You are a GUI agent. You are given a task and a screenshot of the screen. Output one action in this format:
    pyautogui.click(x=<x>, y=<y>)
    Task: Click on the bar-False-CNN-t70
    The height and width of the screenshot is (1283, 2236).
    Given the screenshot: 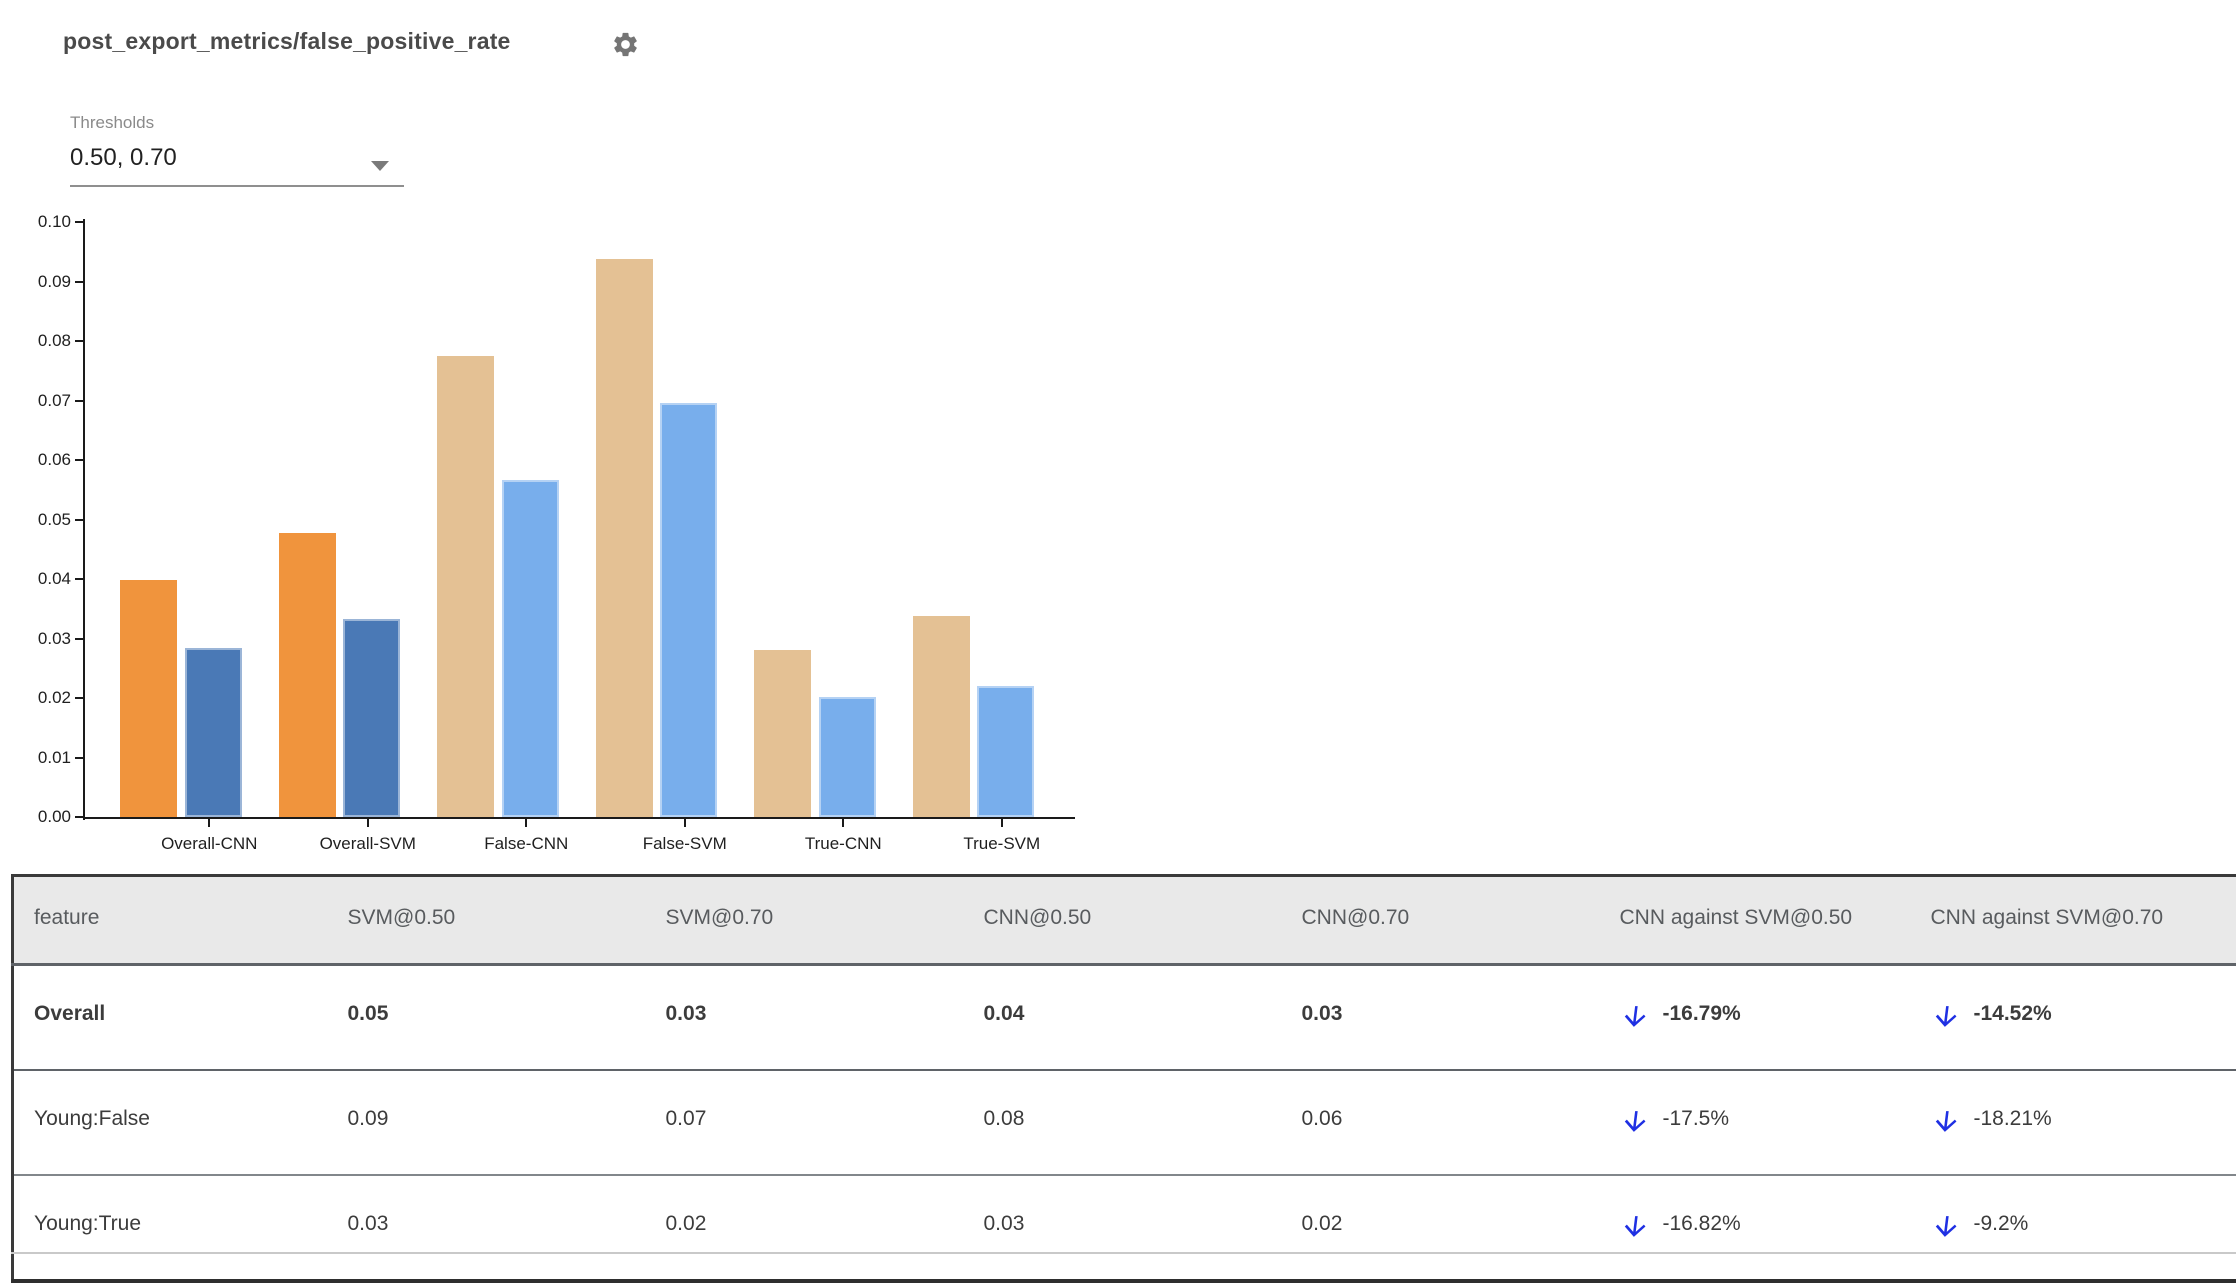 What is the action you would take?
    pyautogui.click(x=530, y=648)
    